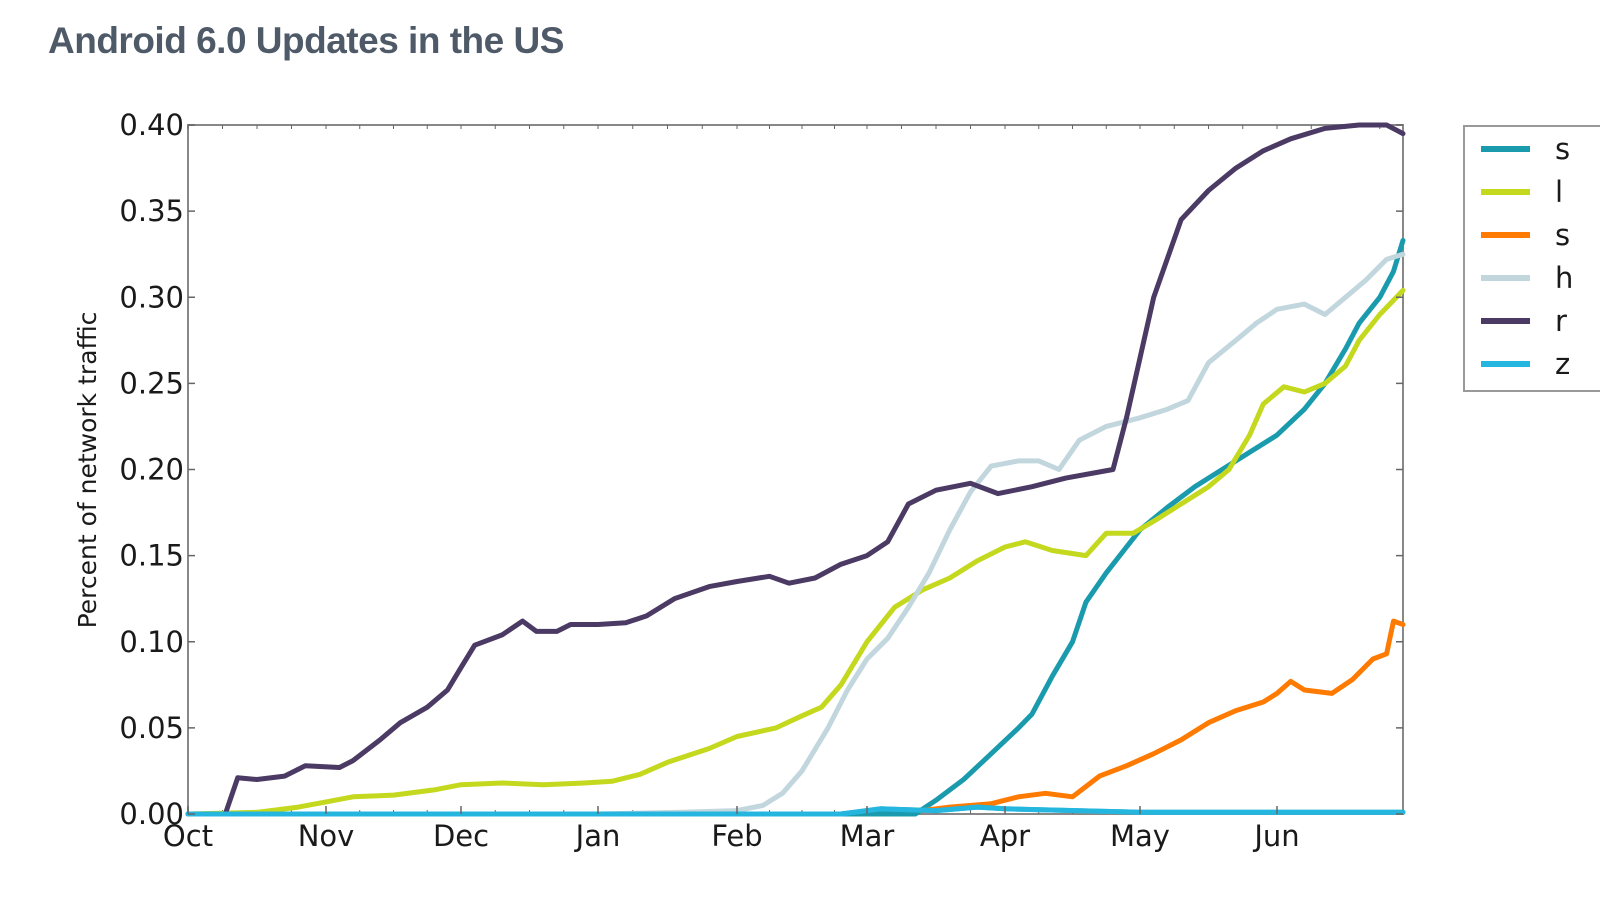  I want to click on y-tick-label: 0.35, so click(151, 211).